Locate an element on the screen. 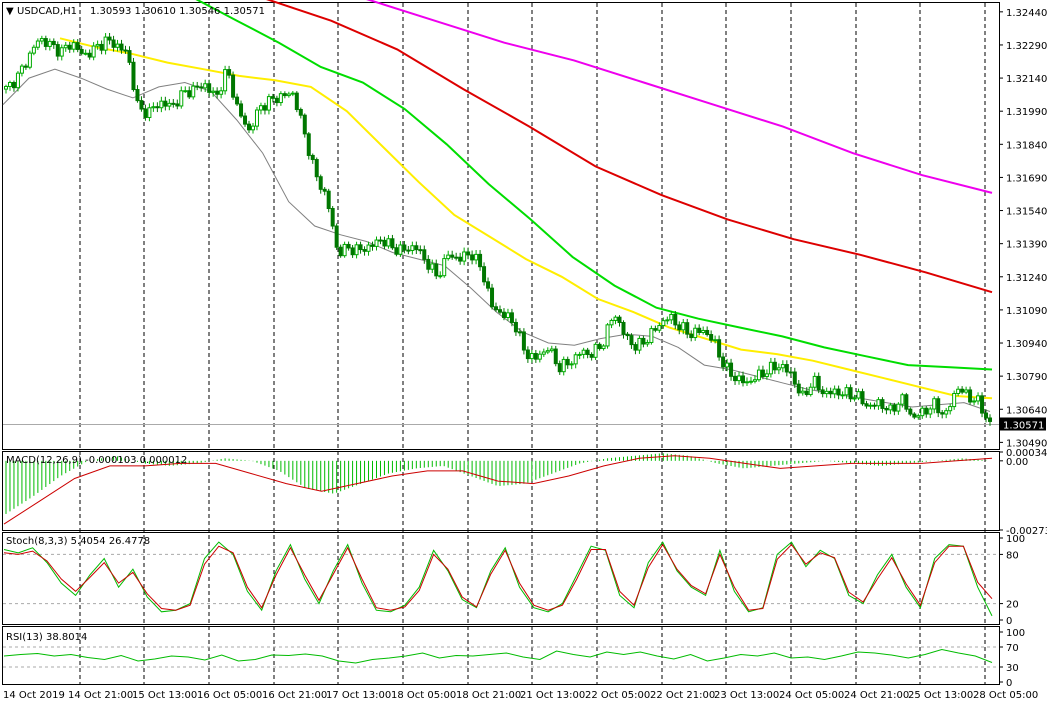  stoch-signal-line is located at coordinates (498, 577).